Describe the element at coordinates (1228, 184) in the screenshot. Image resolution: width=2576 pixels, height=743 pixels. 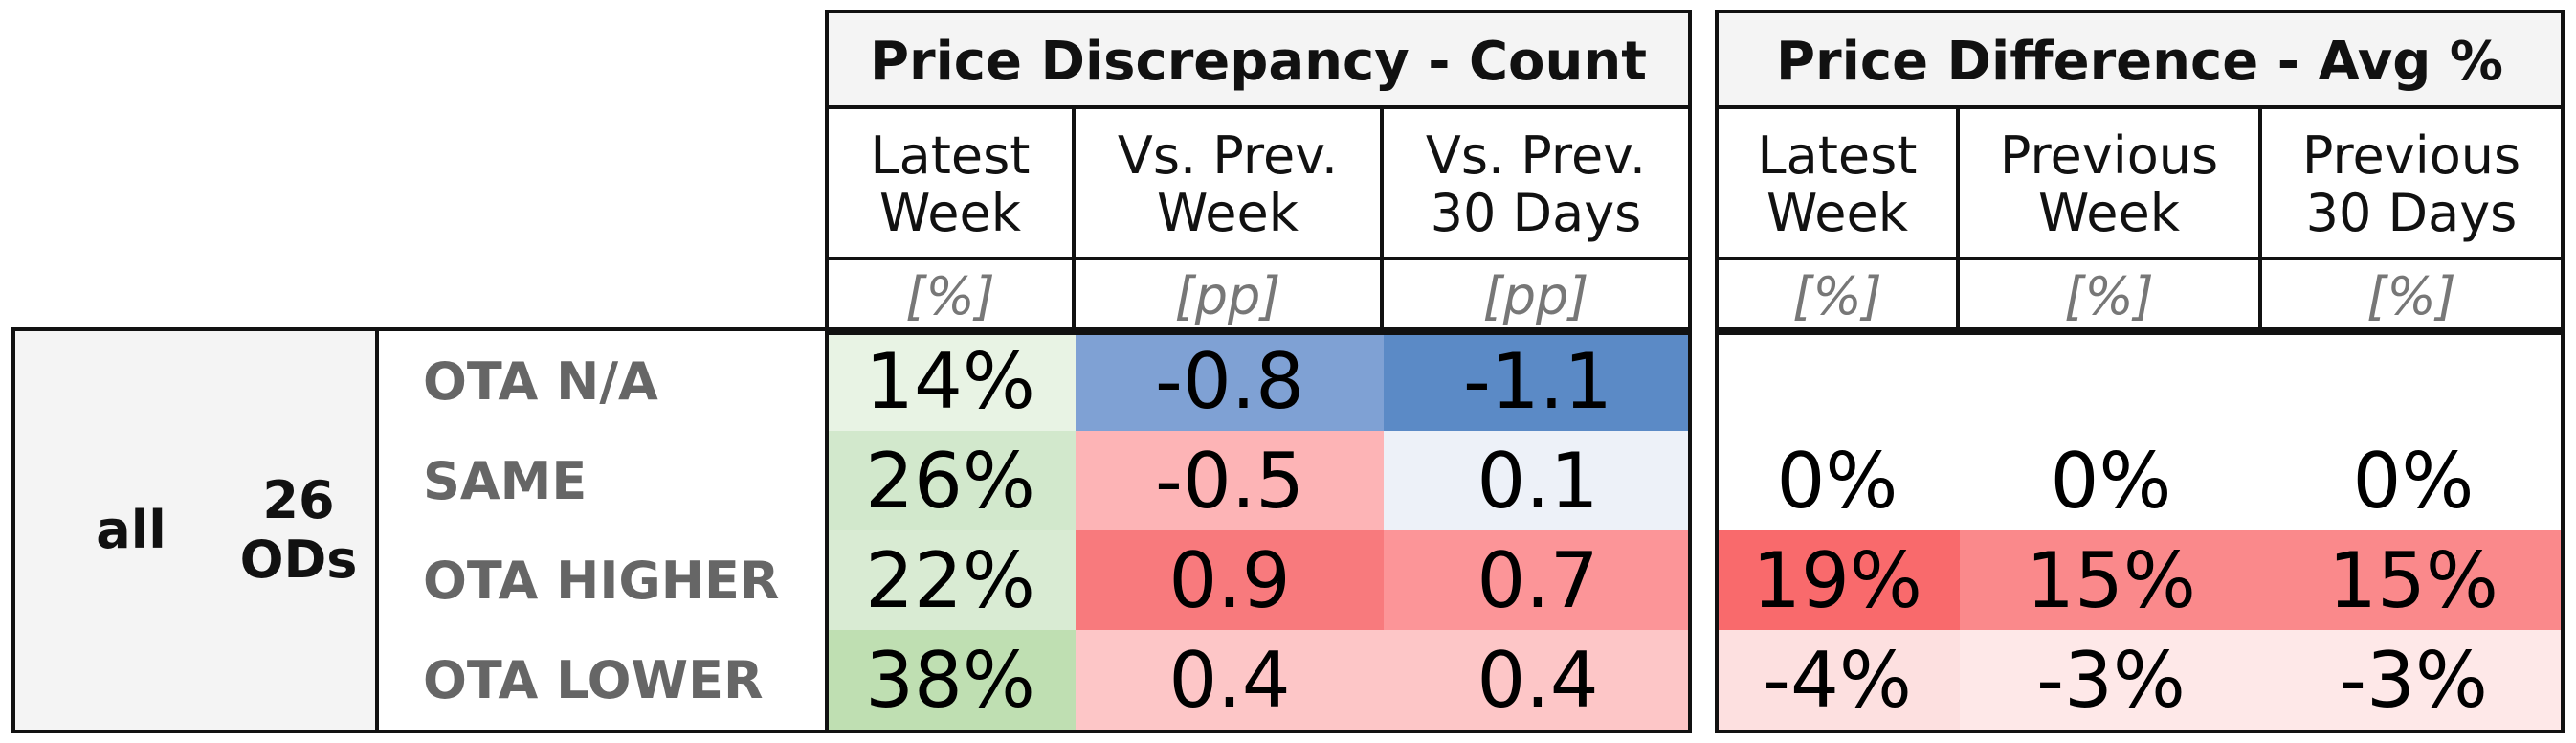
I see `column-header: Vs. Prev. Week` at that location.